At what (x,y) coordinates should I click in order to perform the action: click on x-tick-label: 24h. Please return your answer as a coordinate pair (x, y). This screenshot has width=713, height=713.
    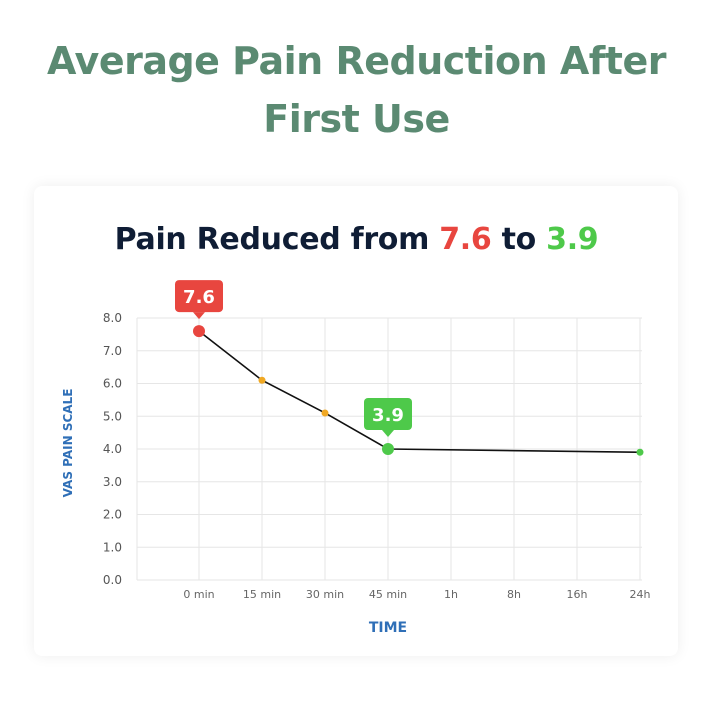
    Looking at the image, I should click on (640, 594).